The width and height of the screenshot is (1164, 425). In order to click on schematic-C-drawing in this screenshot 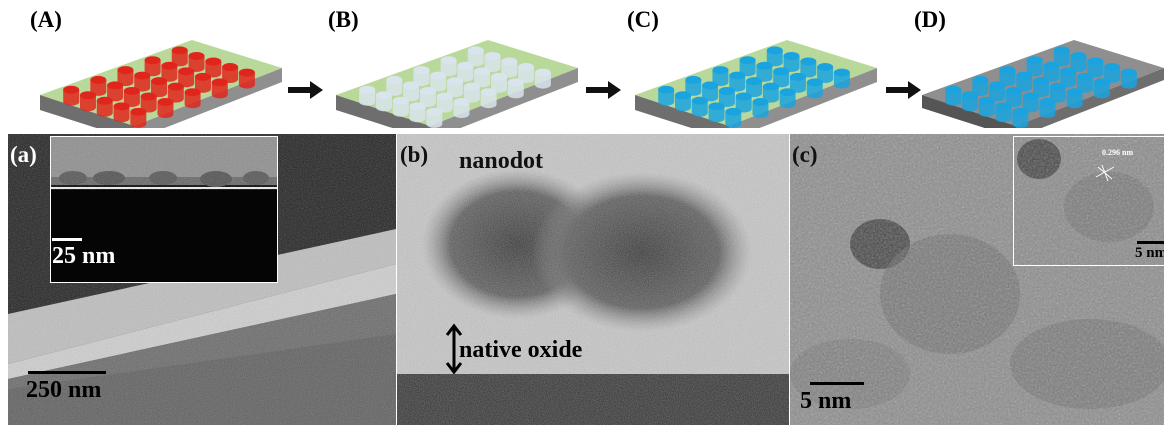, I will do `click(756, 90)`.